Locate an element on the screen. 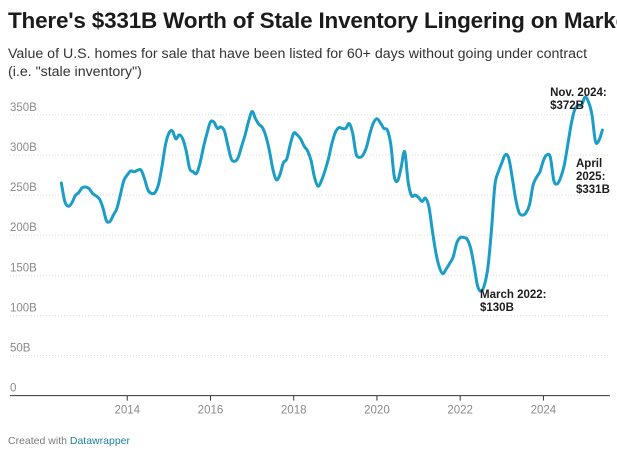 The image size is (617, 456). annotation-line: $372B is located at coordinates (567, 106).